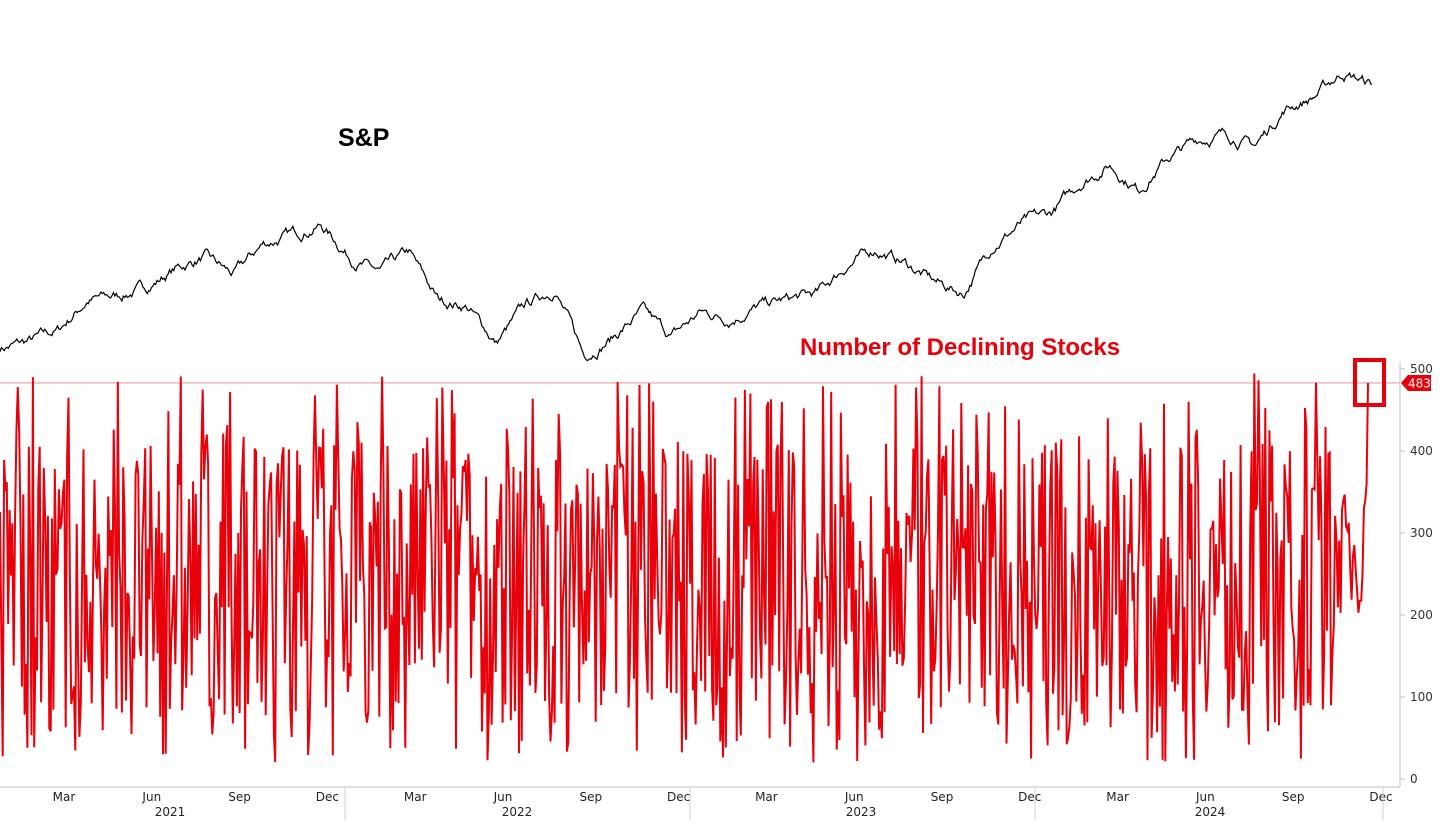 The image size is (1456, 840). Describe the element at coordinates (1210, 812) in the screenshot. I see `x-year-label: 2024` at that location.